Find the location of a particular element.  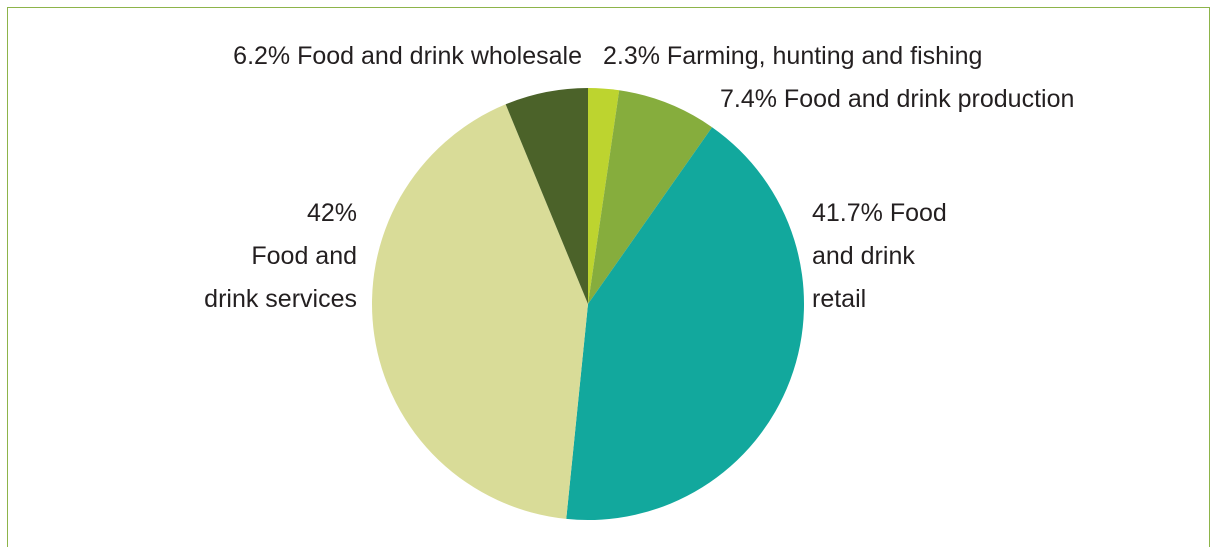

pie-slice-food-and-drink-wholesale is located at coordinates (546, 196).